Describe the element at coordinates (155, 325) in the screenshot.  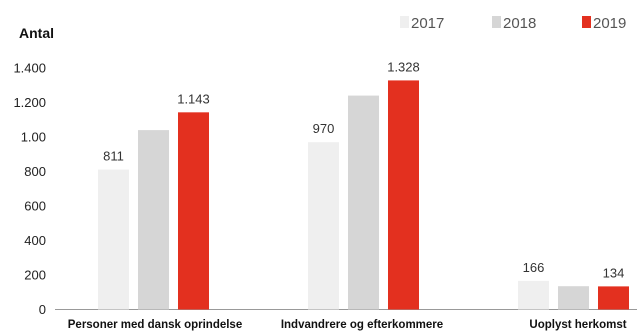
I see `category-label: Personer med dansk oprindelse` at that location.